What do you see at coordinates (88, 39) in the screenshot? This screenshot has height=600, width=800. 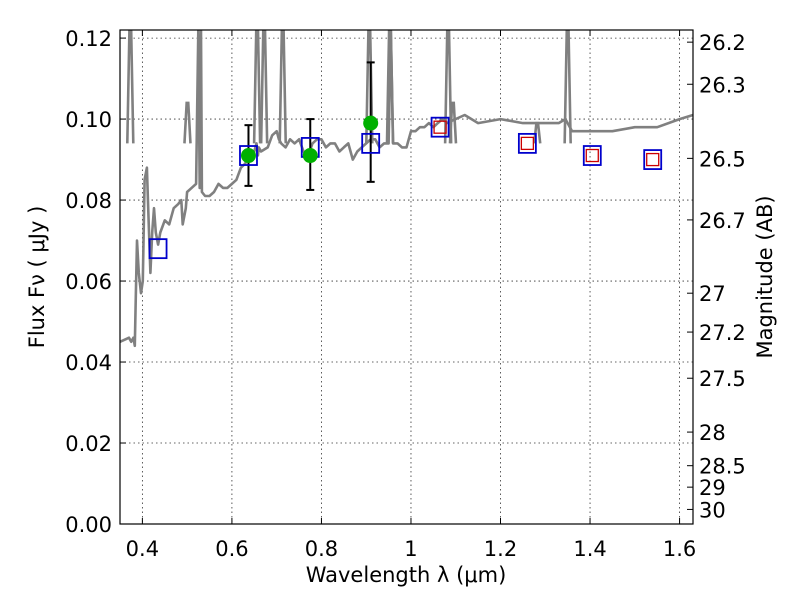 I see `y-tick-label: 0.12` at bounding box center [88, 39].